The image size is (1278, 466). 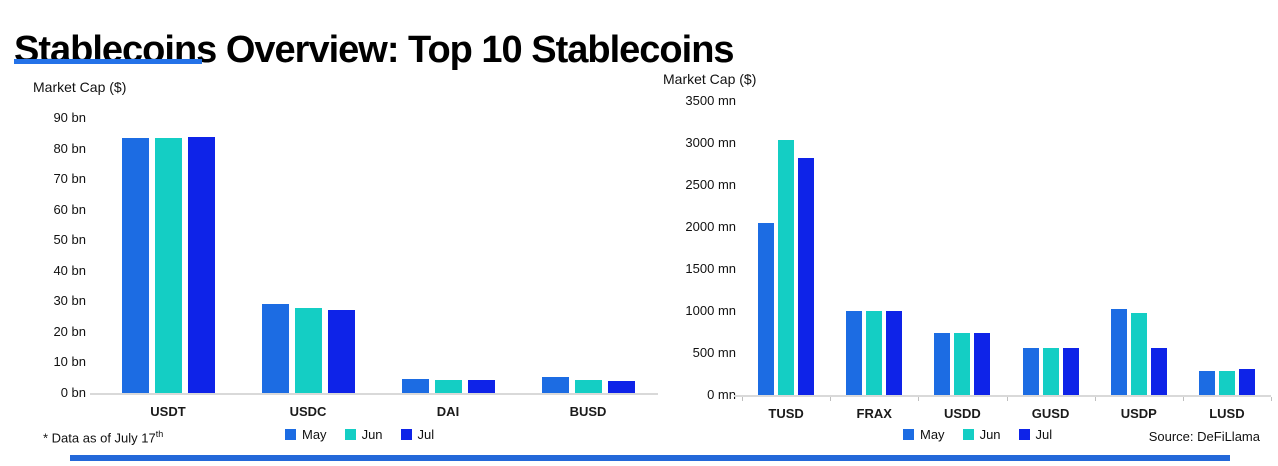 I want to click on left-chart-legend: May Jun Jul, so click(x=359, y=434).